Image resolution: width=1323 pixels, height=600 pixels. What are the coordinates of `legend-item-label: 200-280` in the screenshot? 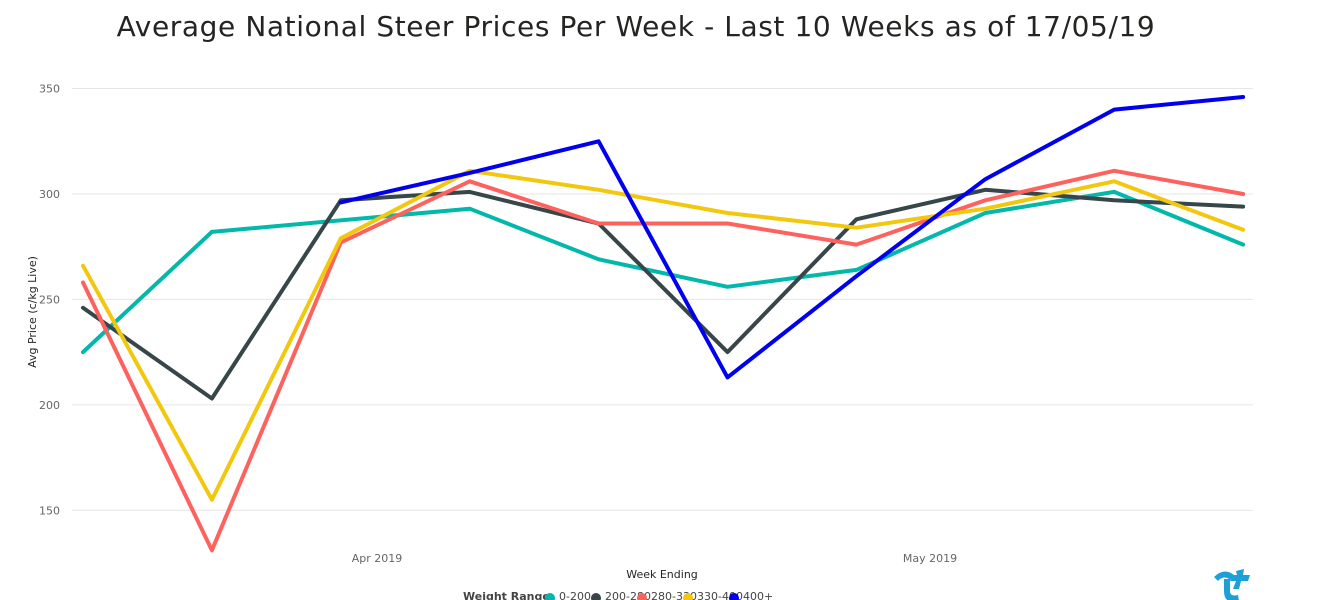 It's located at (628, 595).